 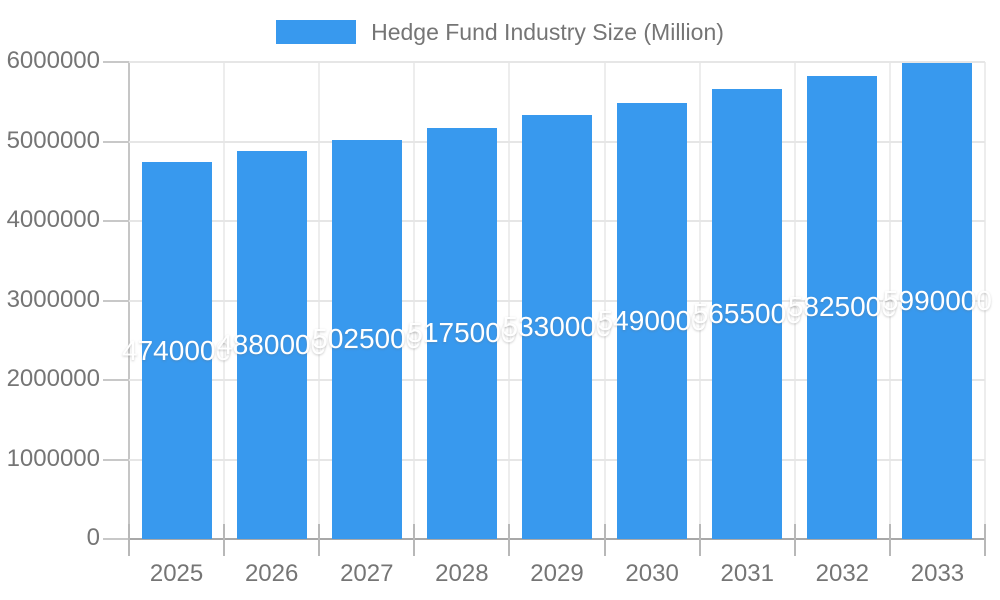 What do you see at coordinates (53, 140) in the screenshot?
I see `y-axis-label: 5000000` at bounding box center [53, 140].